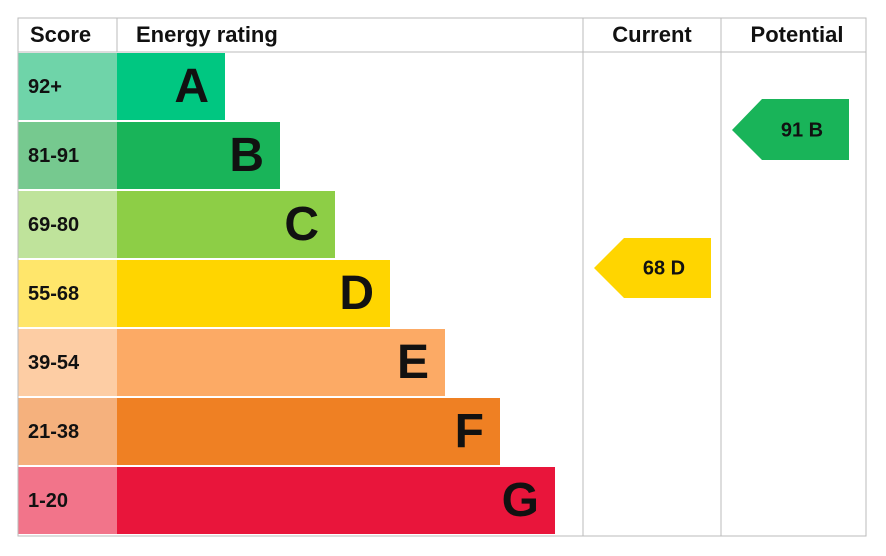 Image resolution: width=886 pixels, height=556 pixels. I want to click on rating-letter: B, so click(246, 155).